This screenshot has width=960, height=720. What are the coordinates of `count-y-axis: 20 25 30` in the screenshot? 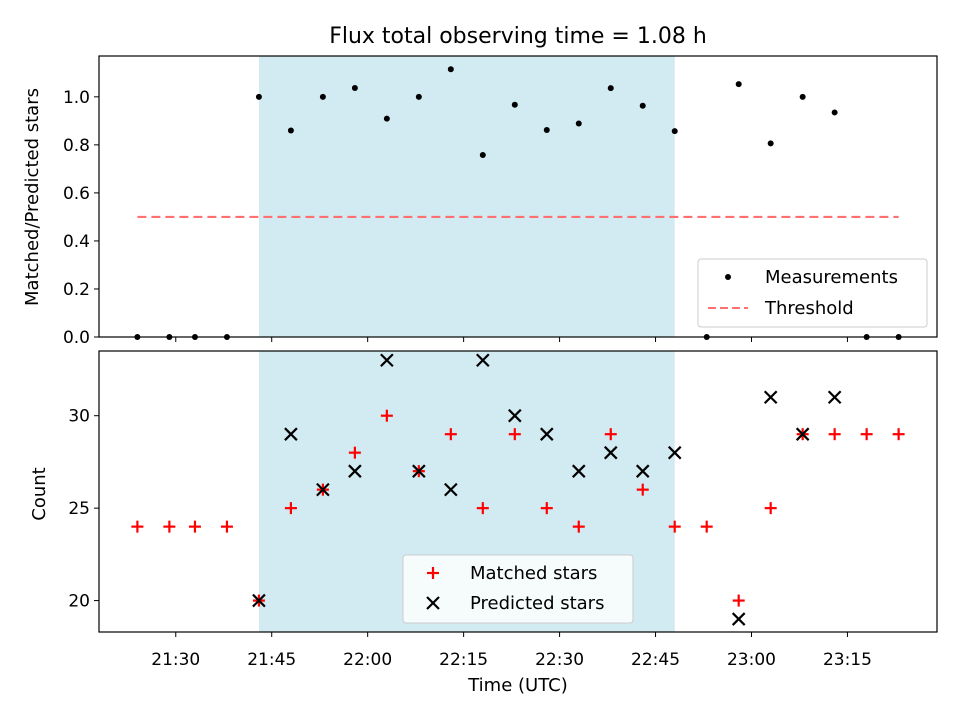 It's located at (83, 509).